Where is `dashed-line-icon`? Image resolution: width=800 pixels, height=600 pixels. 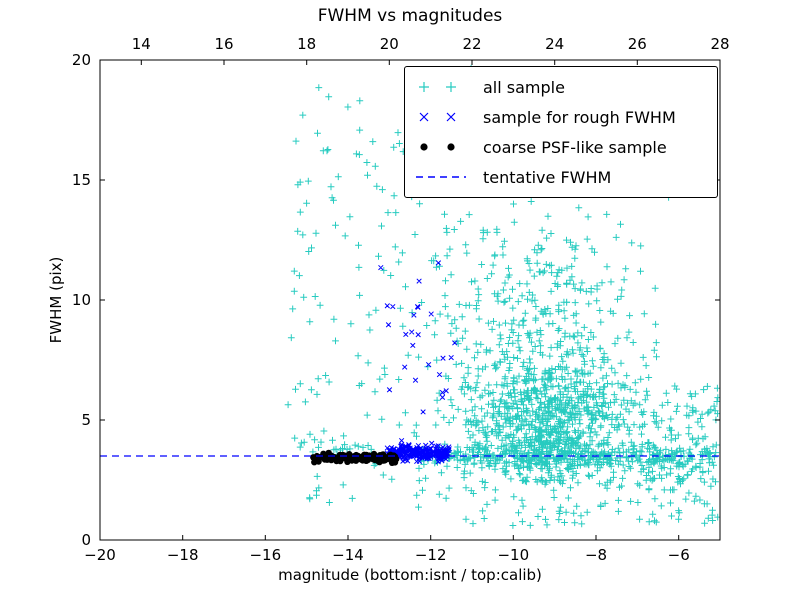
dashed-line-icon is located at coordinates (441, 177).